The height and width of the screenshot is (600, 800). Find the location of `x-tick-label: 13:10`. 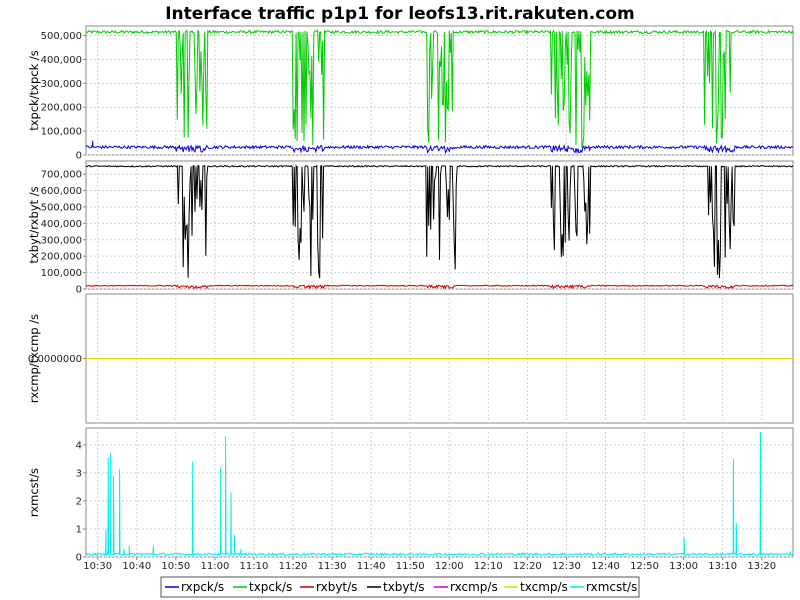

x-tick-label: 13:10 is located at coordinates (722, 566).